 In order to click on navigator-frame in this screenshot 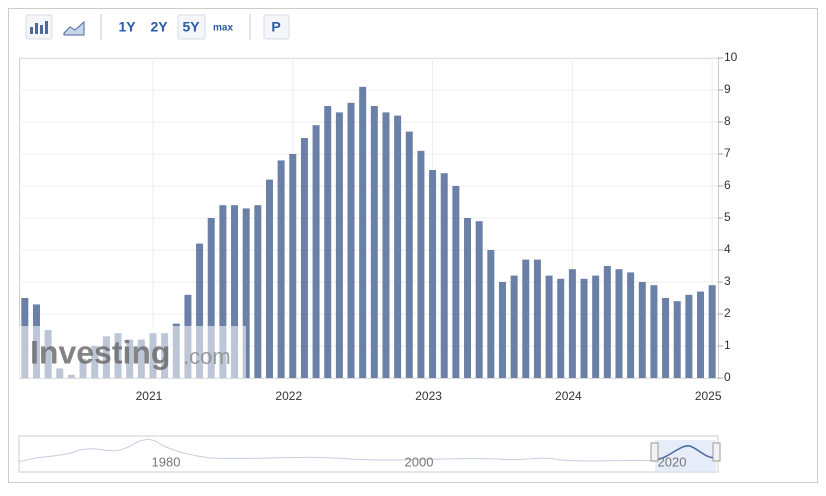, I will do `click(368, 454)`.